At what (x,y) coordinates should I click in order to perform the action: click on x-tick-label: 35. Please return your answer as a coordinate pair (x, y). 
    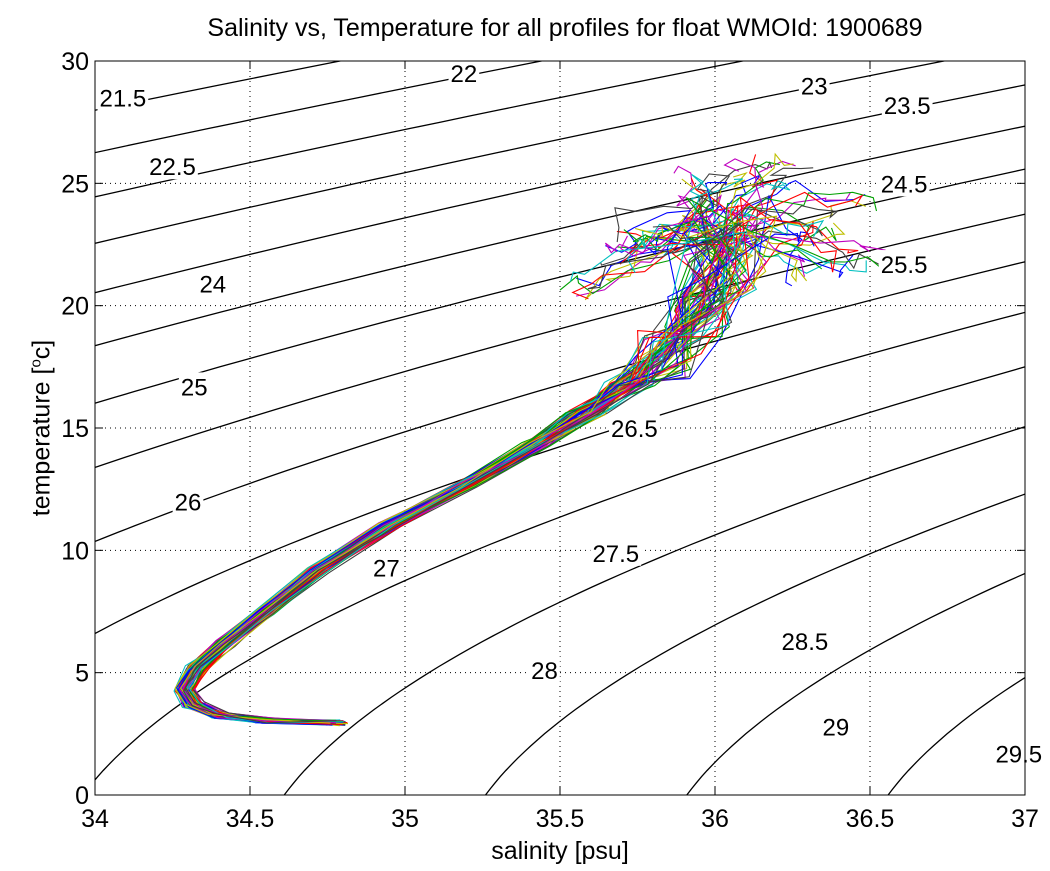
    Looking at the image, I should click on (405, 819).